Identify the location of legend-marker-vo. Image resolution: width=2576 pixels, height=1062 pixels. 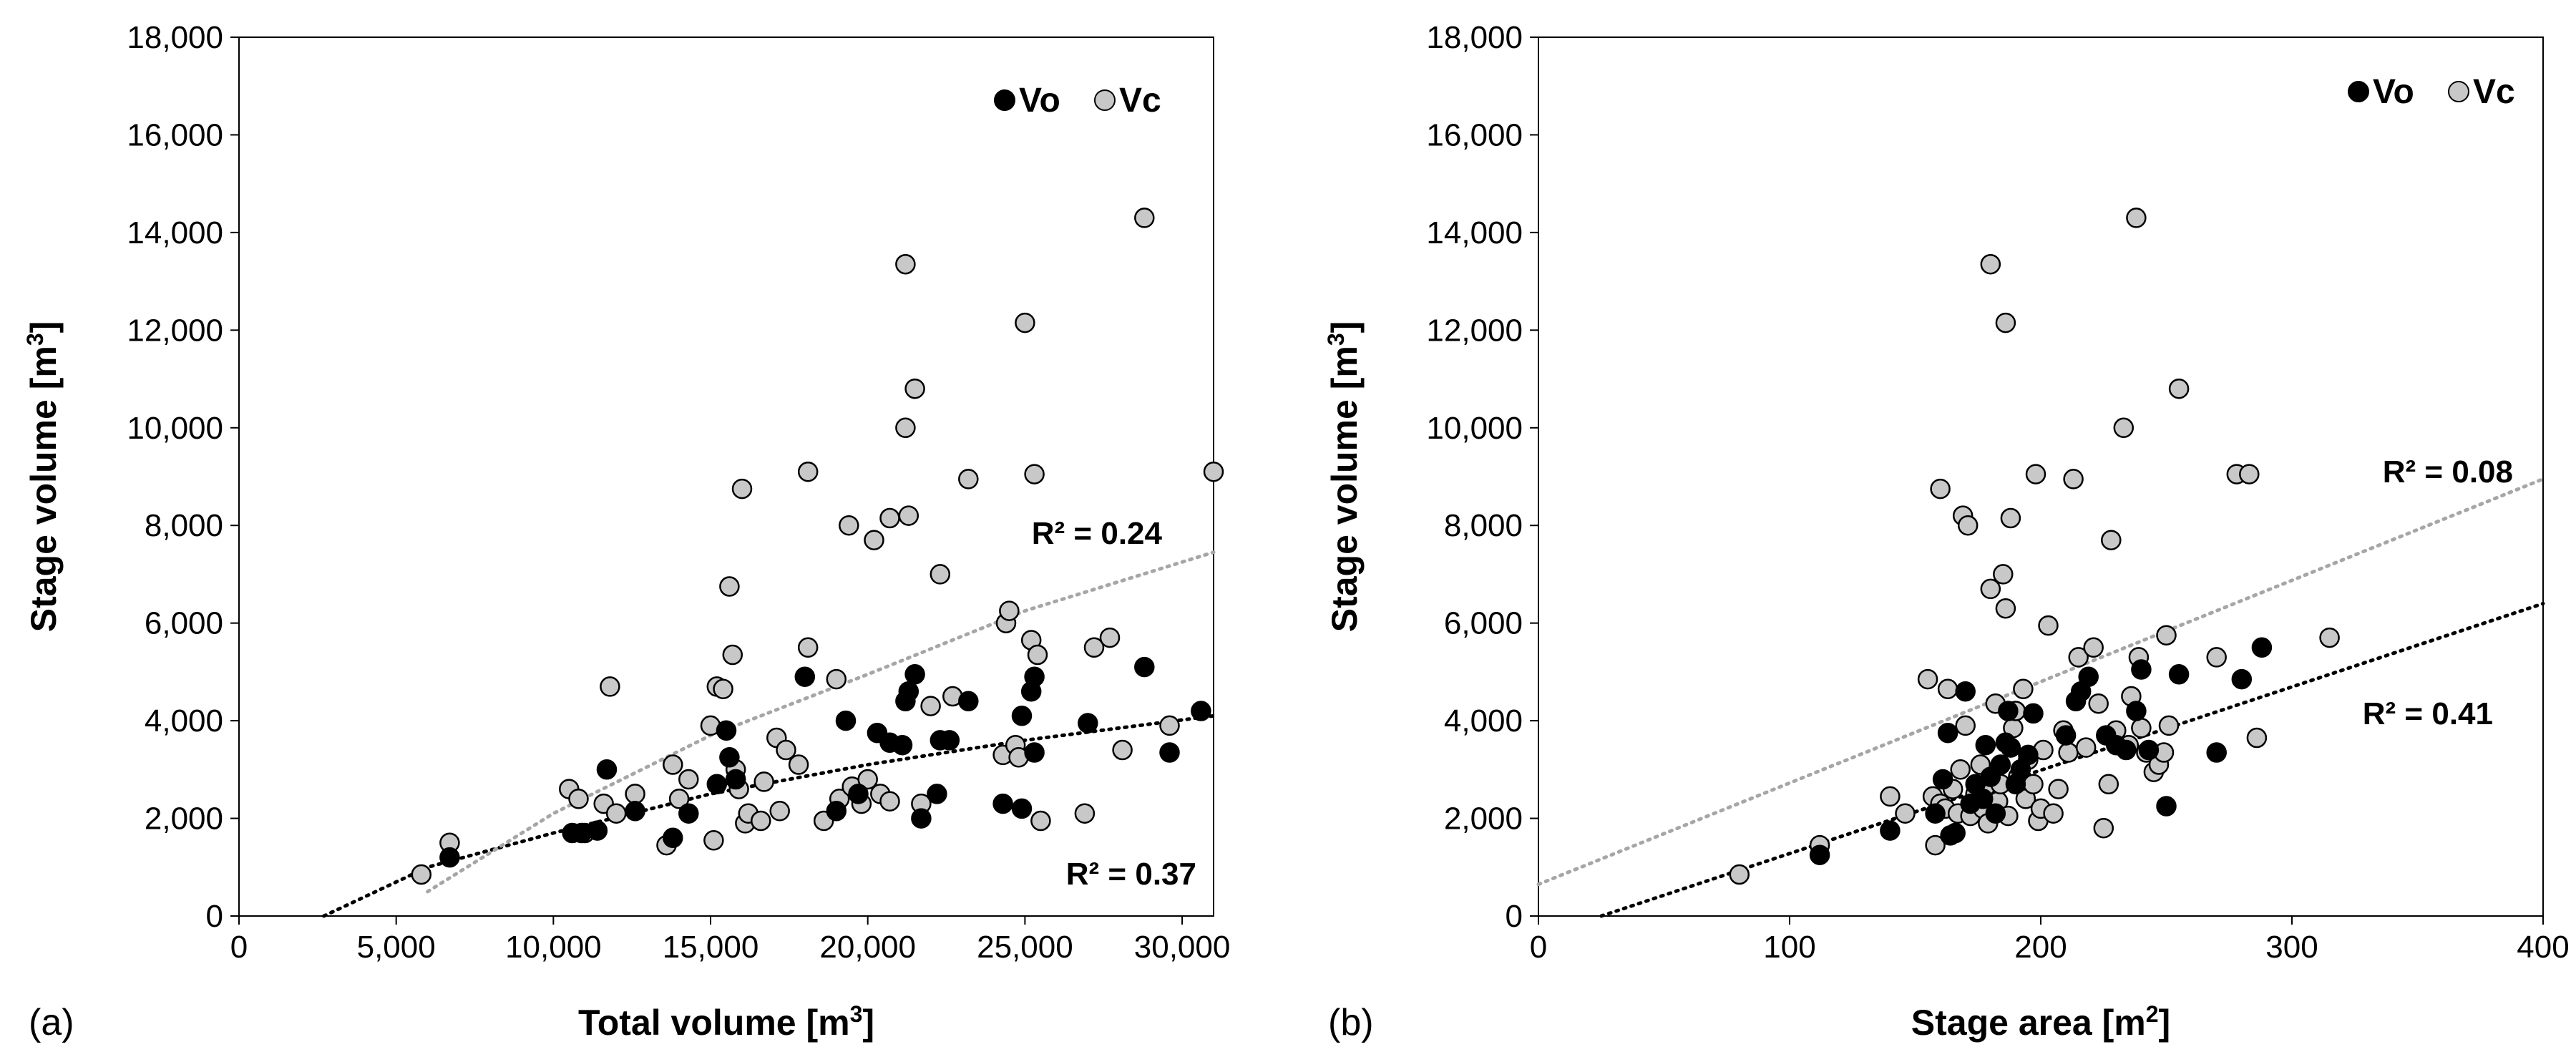
(2358, 91).